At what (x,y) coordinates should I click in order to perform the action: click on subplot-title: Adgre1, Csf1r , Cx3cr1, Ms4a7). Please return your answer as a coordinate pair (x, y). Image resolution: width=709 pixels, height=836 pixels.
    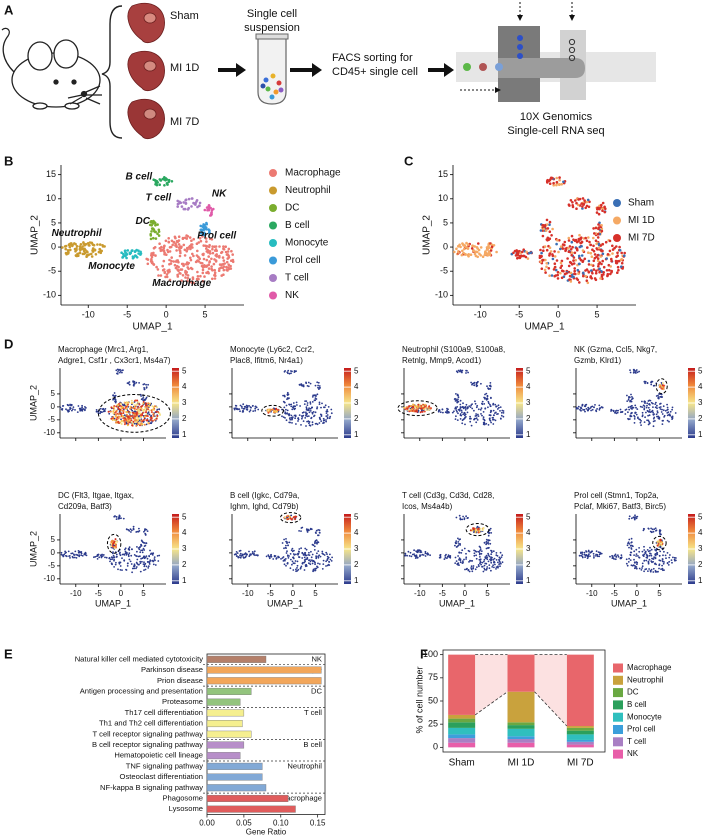
    Looking at the image, I should click on (114, 360).